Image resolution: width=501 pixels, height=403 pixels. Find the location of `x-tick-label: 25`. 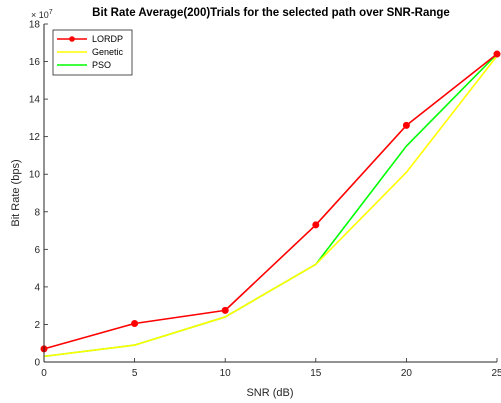

x-tick-label: 25 is located at coordinates (496, 373).